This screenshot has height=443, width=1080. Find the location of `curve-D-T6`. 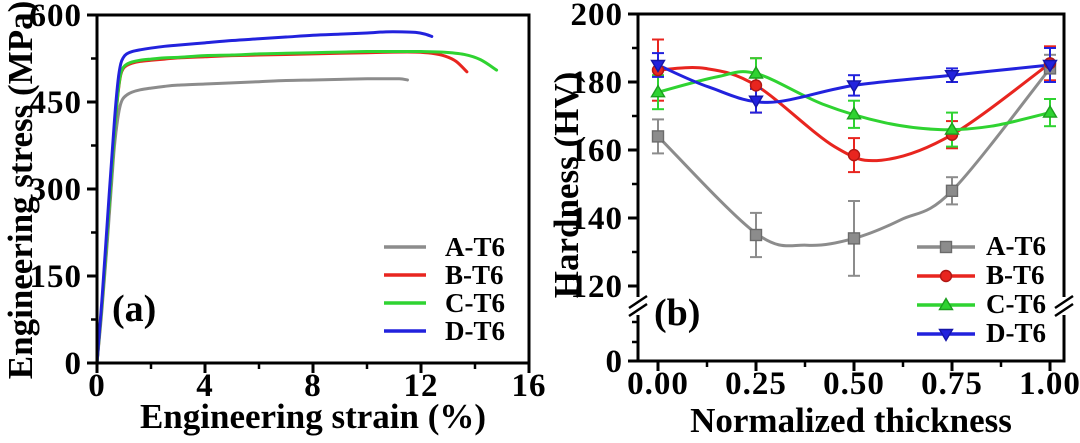

curve-D-T6 is located at coordinates (854, 83).